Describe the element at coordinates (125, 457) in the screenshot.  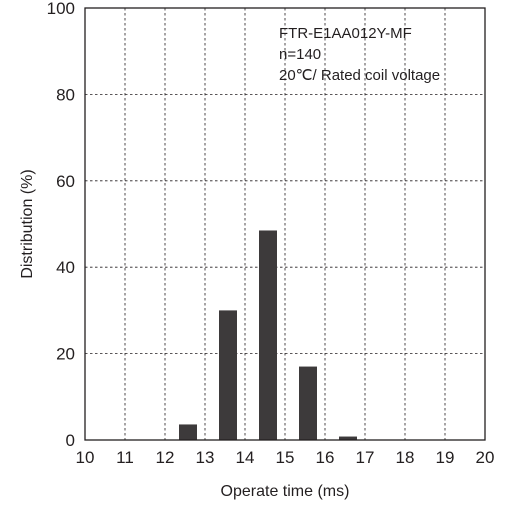
I see `x-tick-label: 11` at that location.